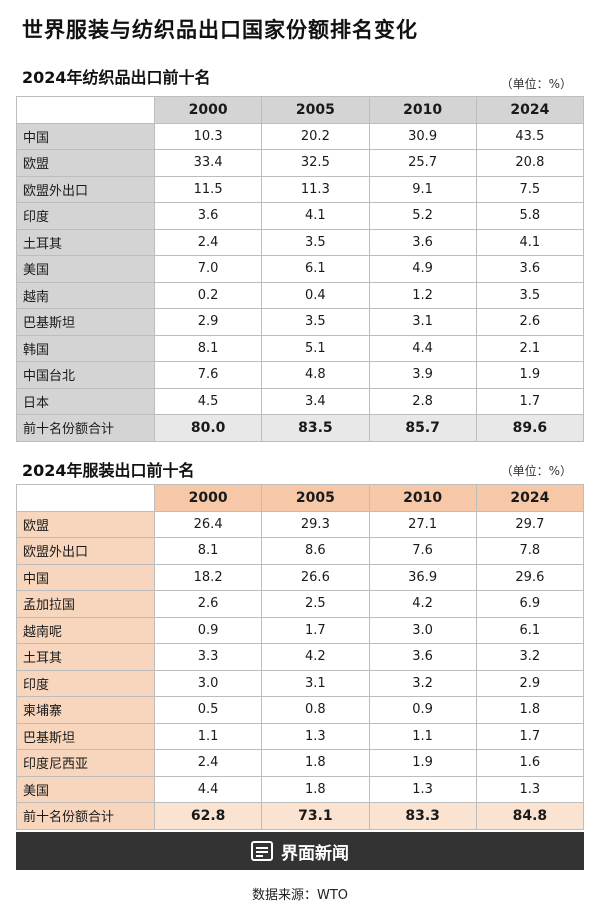  Describe the element at coordinates (530, 189) in the screenshot. I see `value-cell: 7.5` at that location.